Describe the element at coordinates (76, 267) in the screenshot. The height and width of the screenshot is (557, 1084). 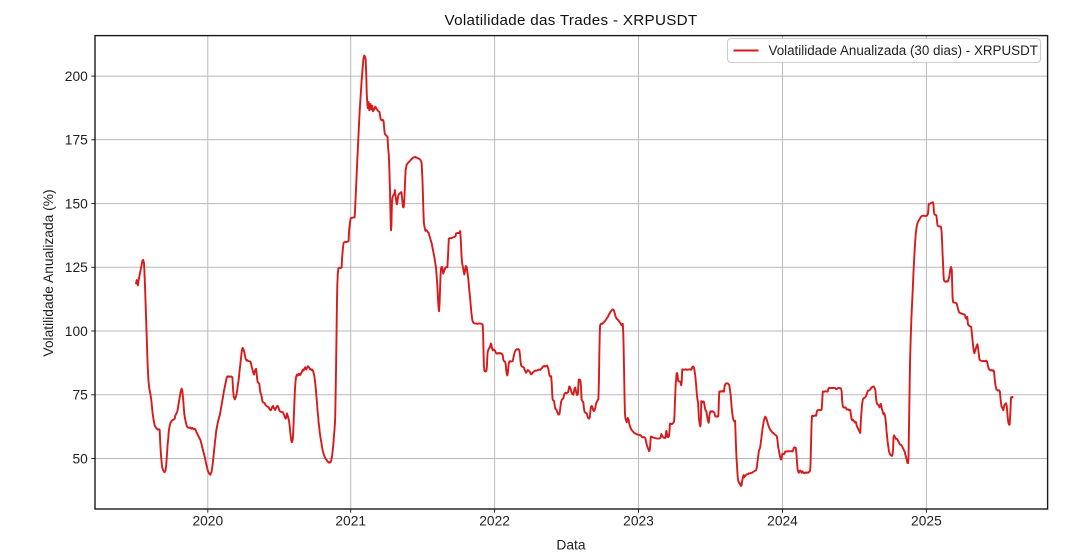
I see `svg-text: 125` at that location.